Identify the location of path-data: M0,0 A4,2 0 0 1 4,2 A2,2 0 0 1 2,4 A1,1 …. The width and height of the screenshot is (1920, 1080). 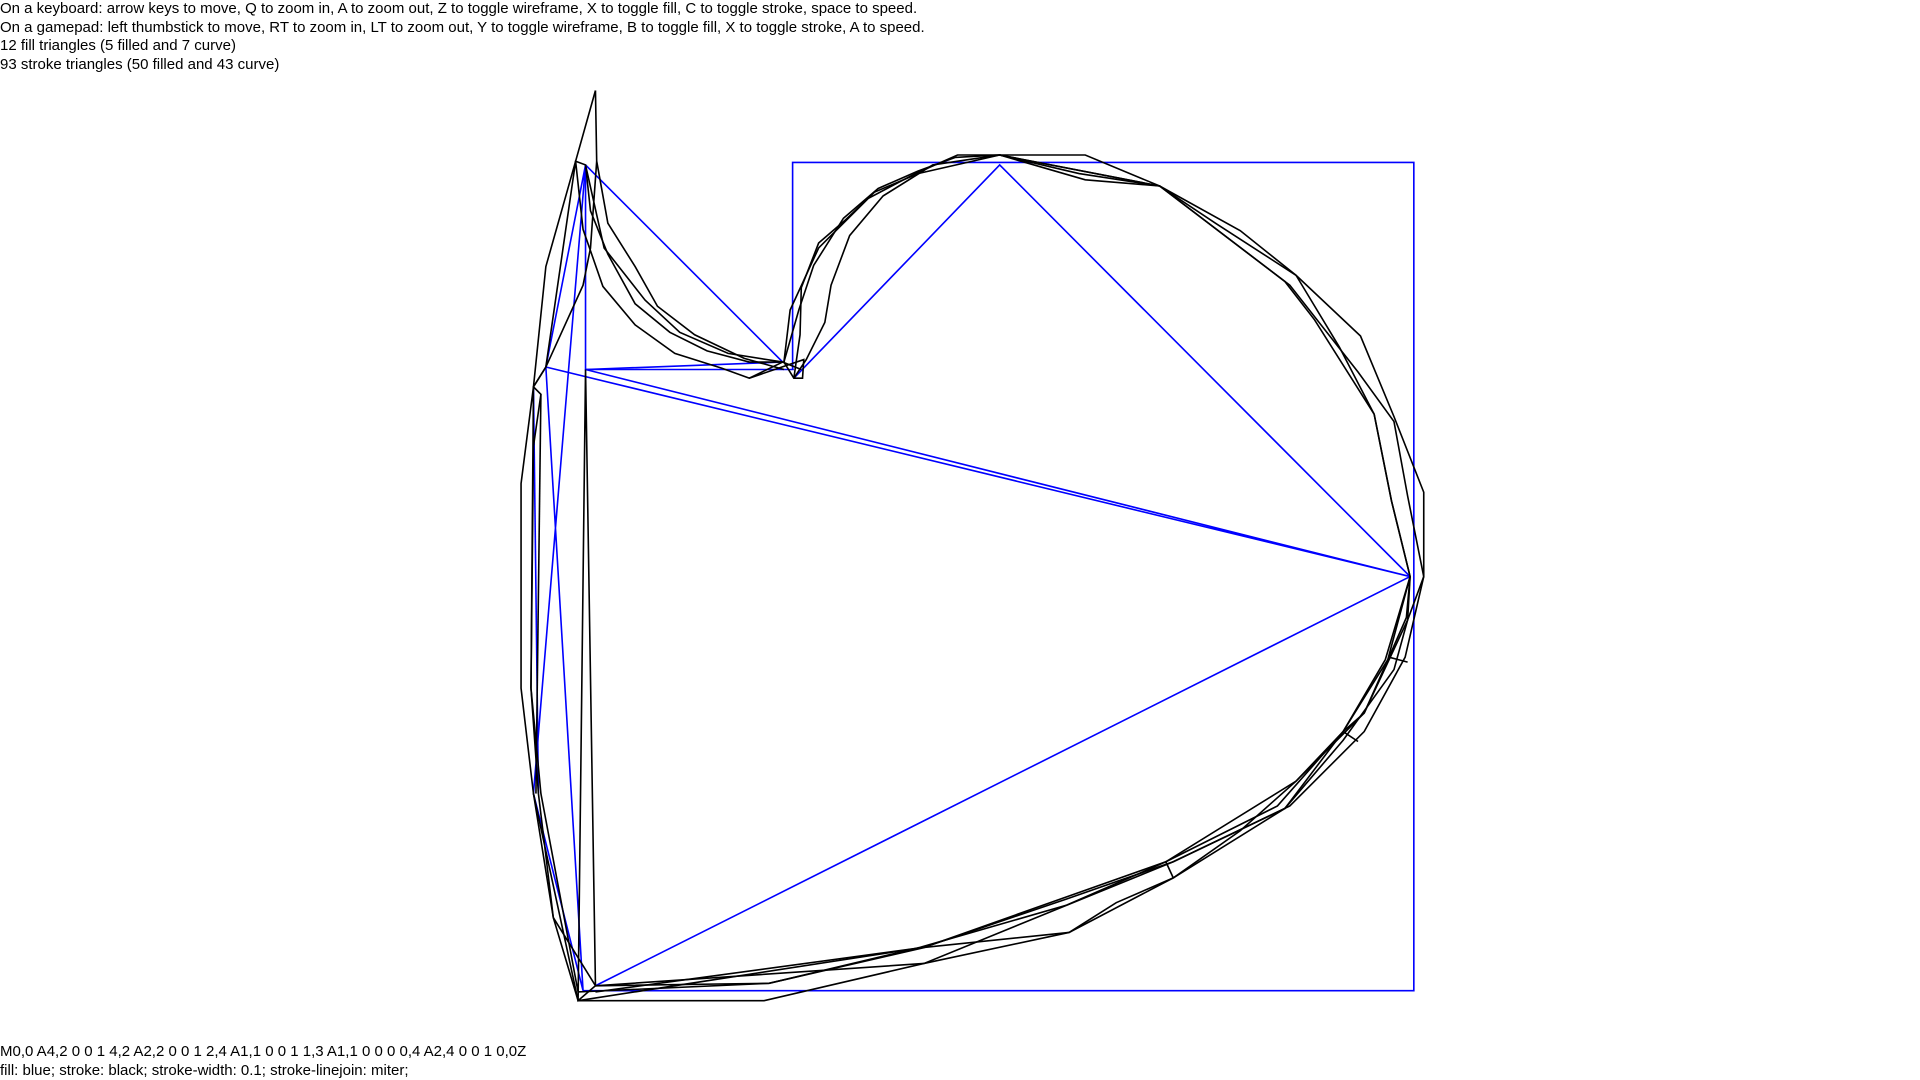
(263, 1051).